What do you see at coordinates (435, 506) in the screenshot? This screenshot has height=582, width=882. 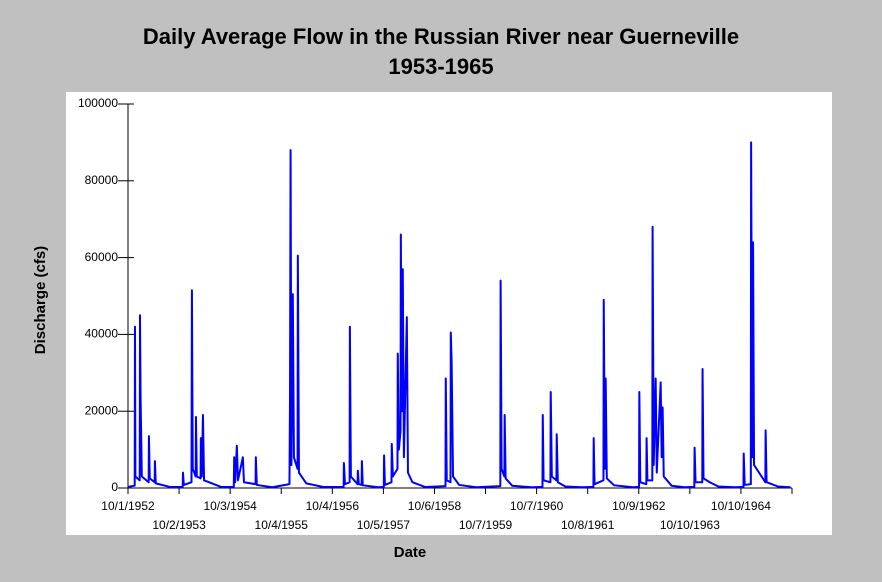 I see `x-tick-label: 10/6/1958` at bounding box center [435, 506].